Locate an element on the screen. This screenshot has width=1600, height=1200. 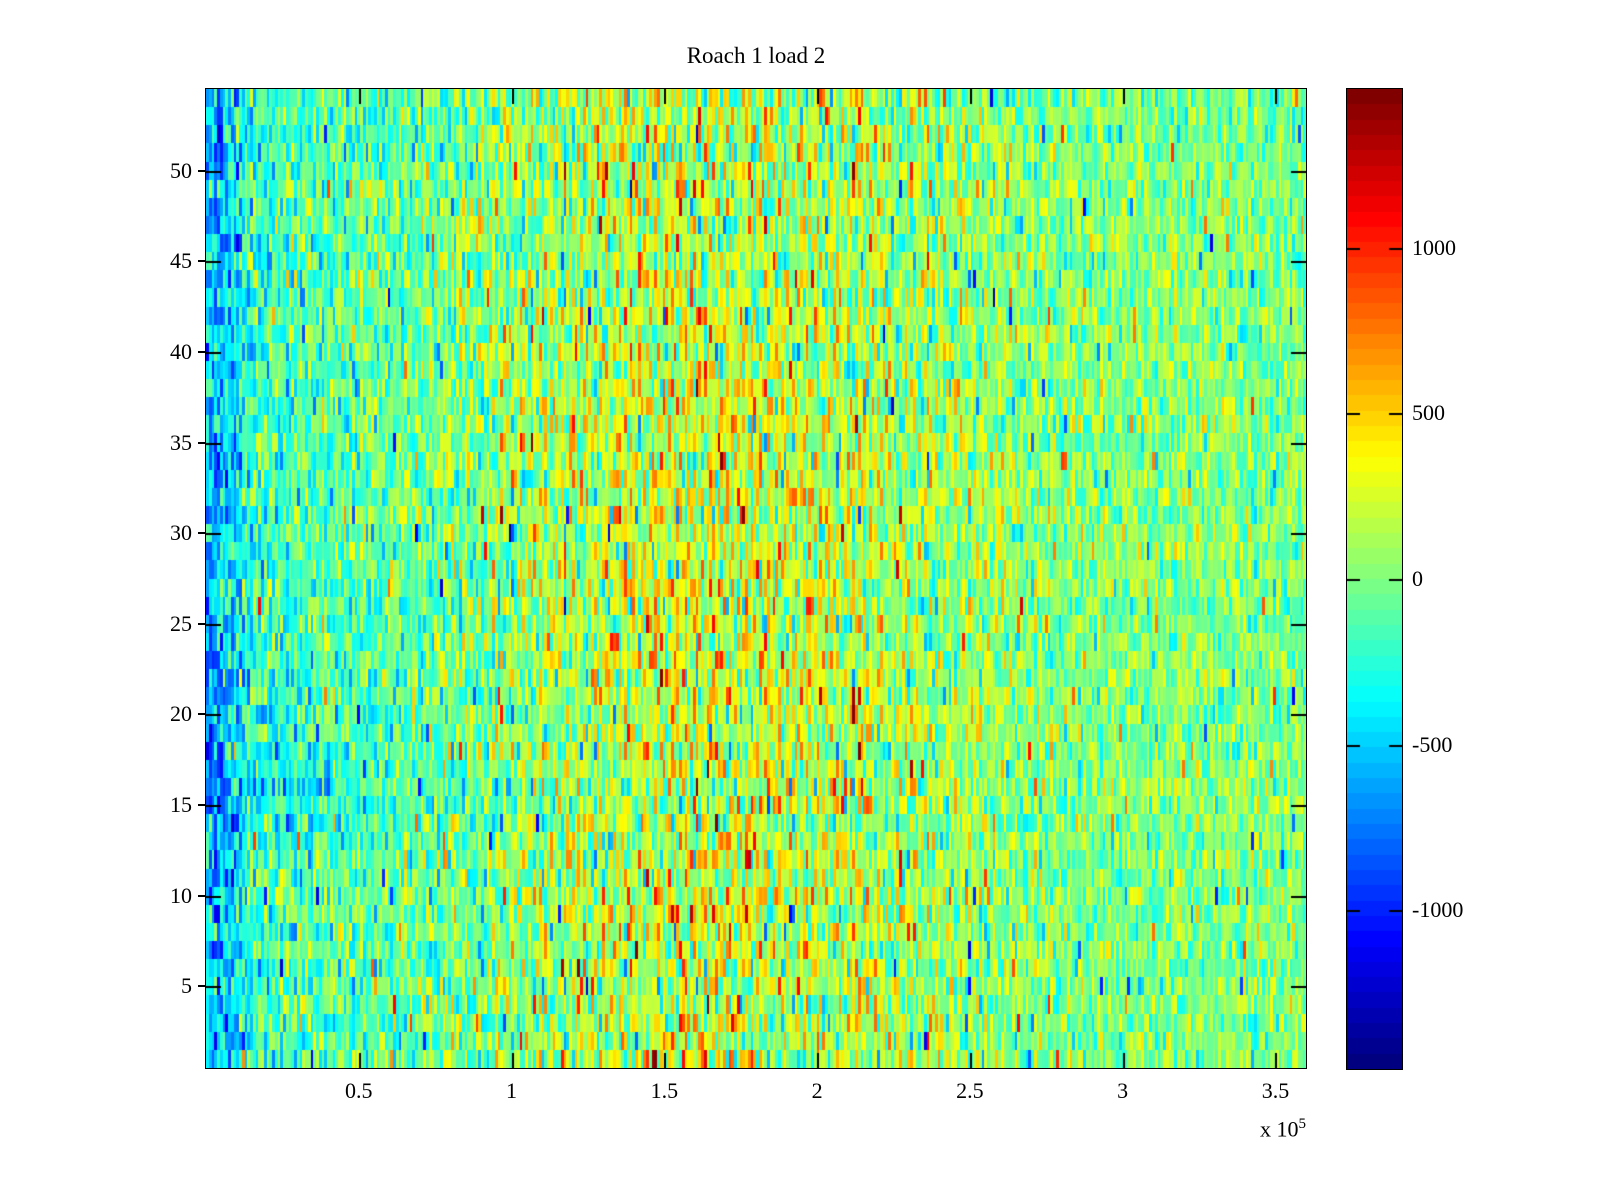
colorbar-tick-label: -1000 is located at coordinates (1438, 909).